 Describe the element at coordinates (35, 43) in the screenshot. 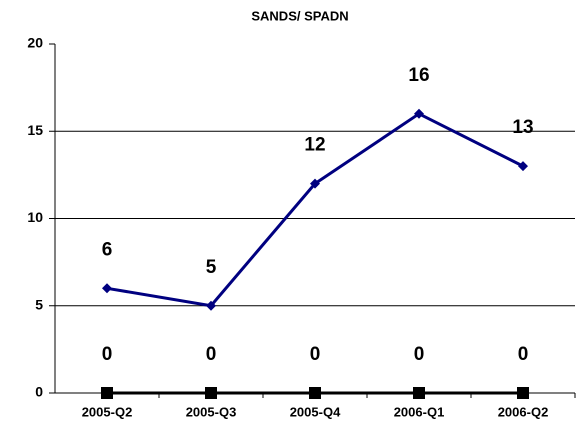

I see `y-tick-label: 20` at that location.